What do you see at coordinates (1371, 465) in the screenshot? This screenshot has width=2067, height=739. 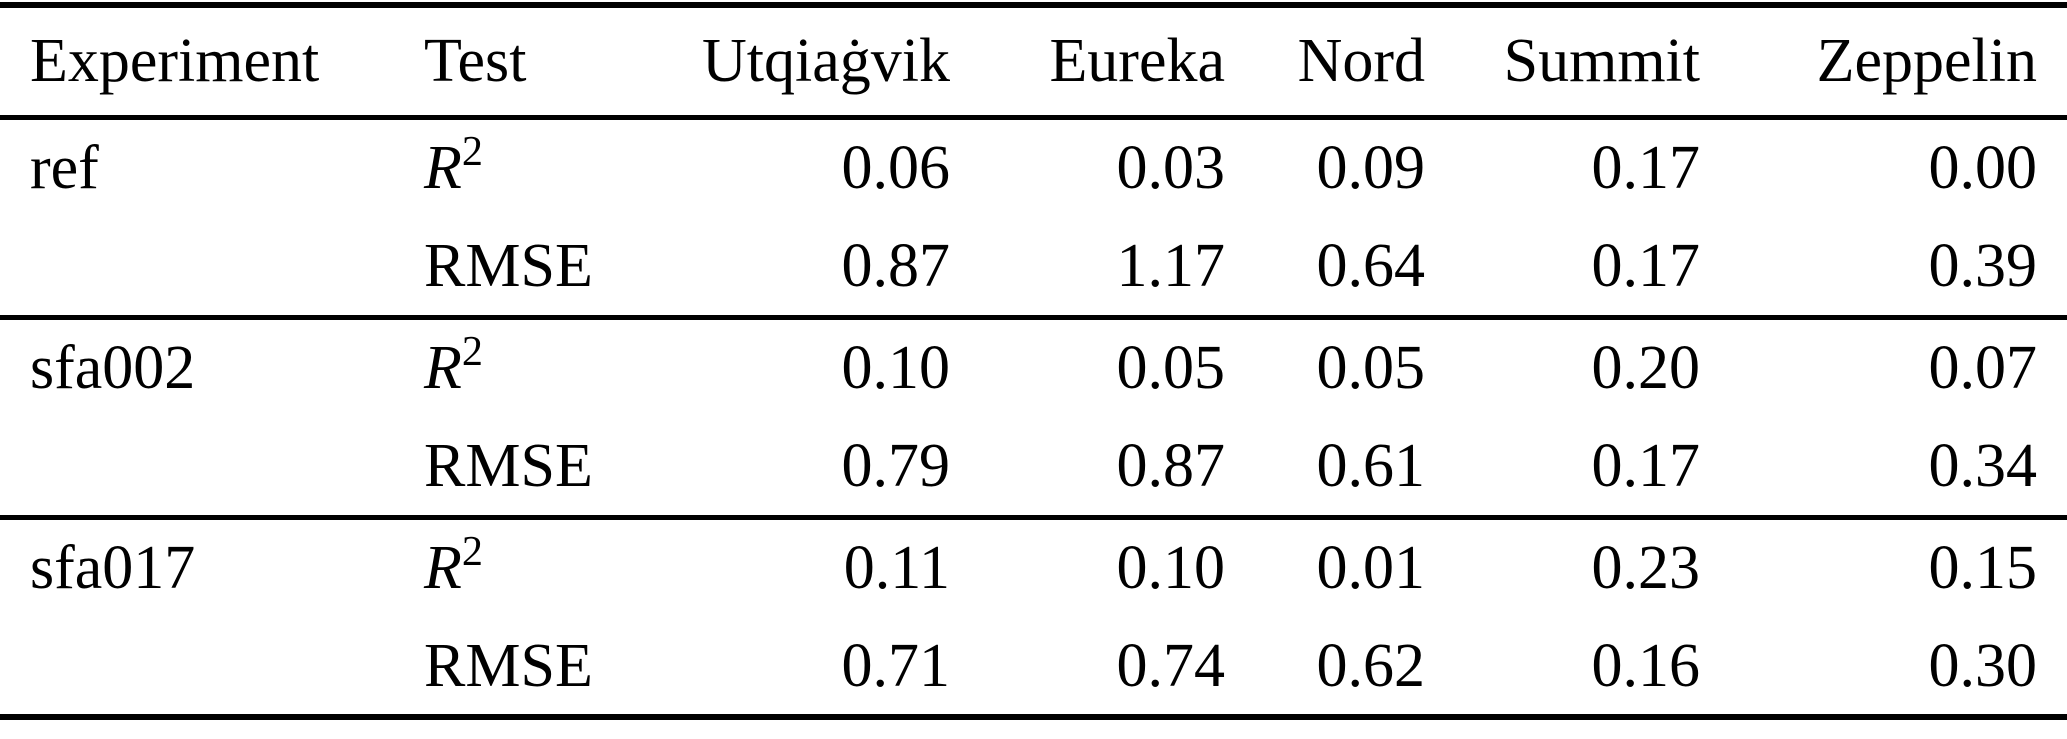 I see `value-cell: 0.61` at bounding box center [1371, 465].